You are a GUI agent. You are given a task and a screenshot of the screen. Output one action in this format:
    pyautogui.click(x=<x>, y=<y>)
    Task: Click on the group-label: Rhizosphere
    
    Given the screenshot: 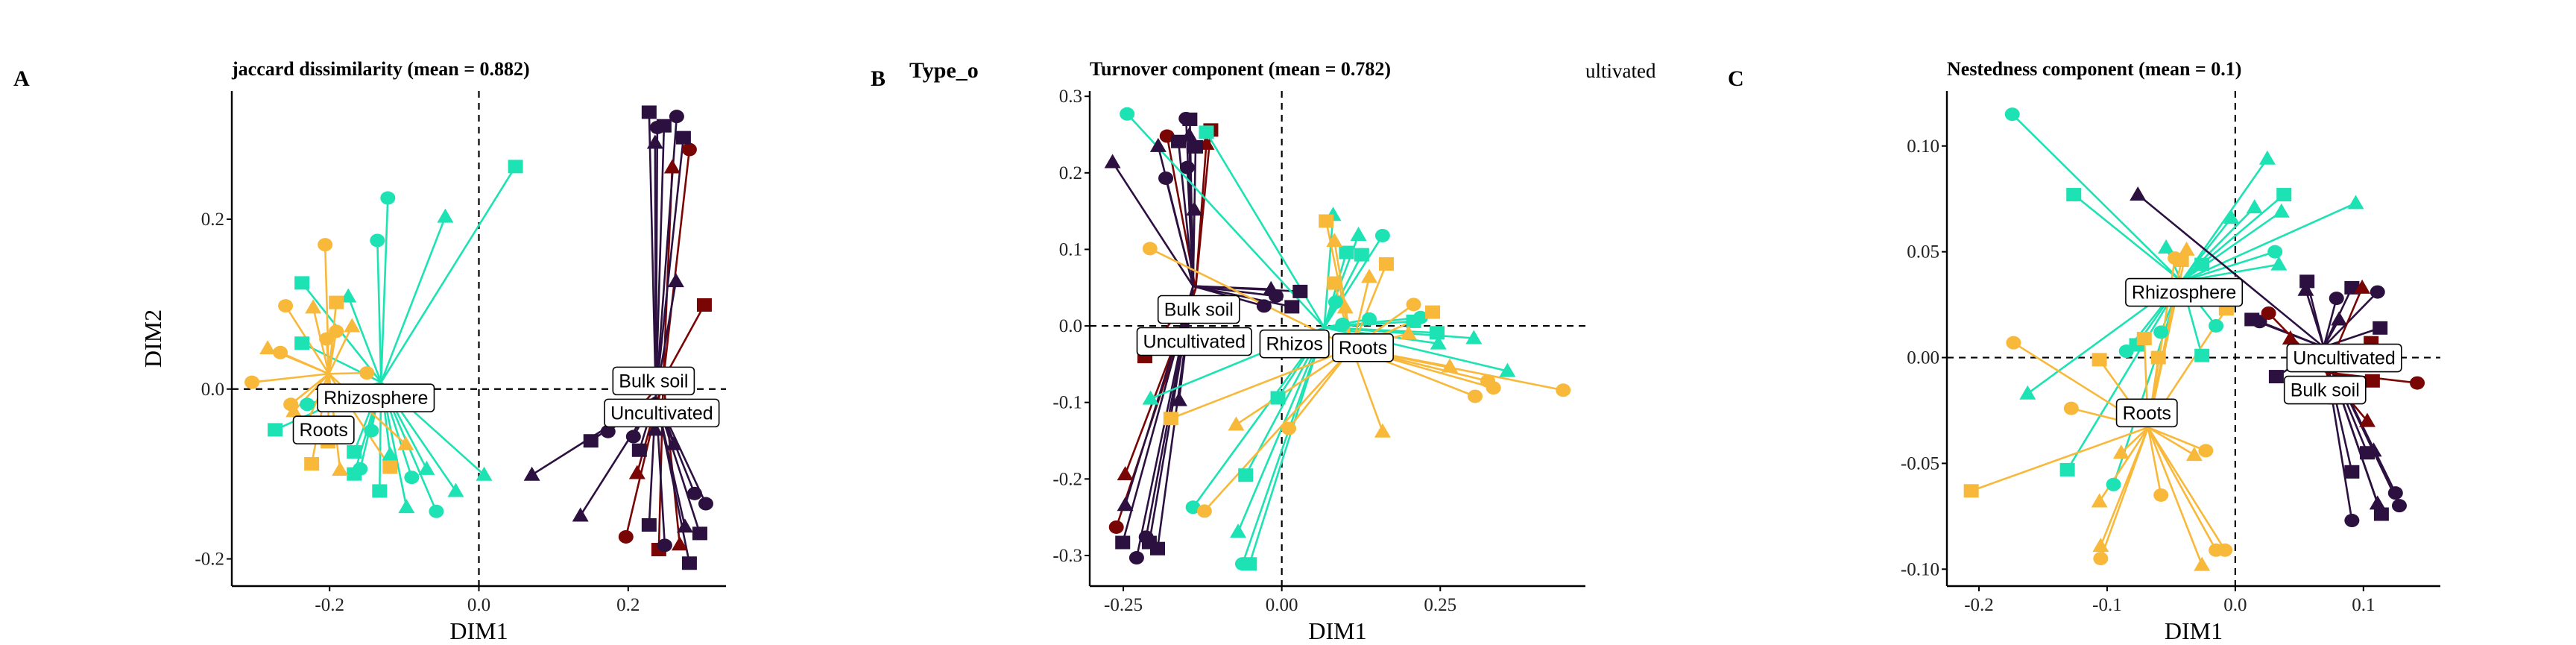 What is the action you would take?
    pyautogui.click(x=2184, y=292)
    